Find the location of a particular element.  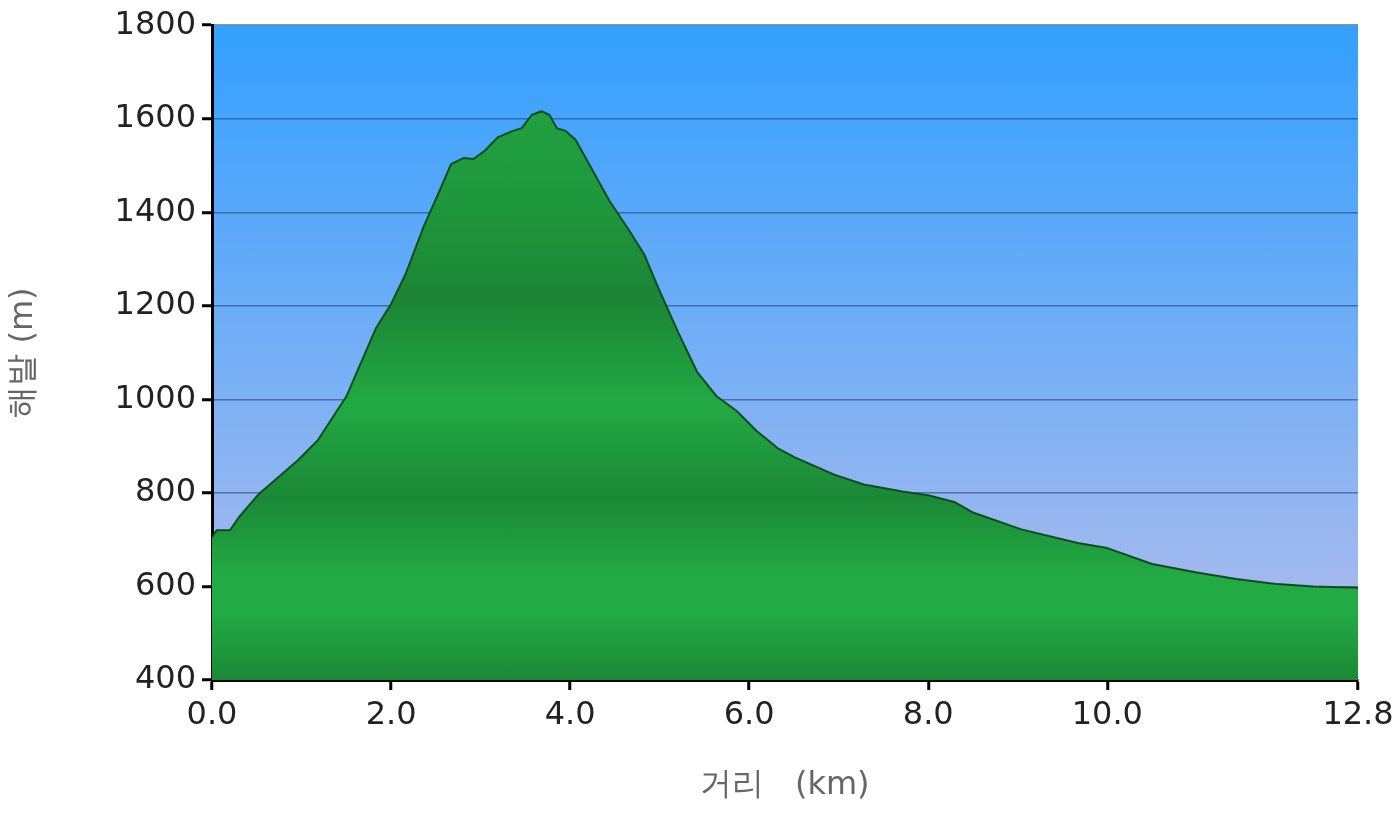

x-tick-label: 10.0 is located at coordinates (1107, 712).